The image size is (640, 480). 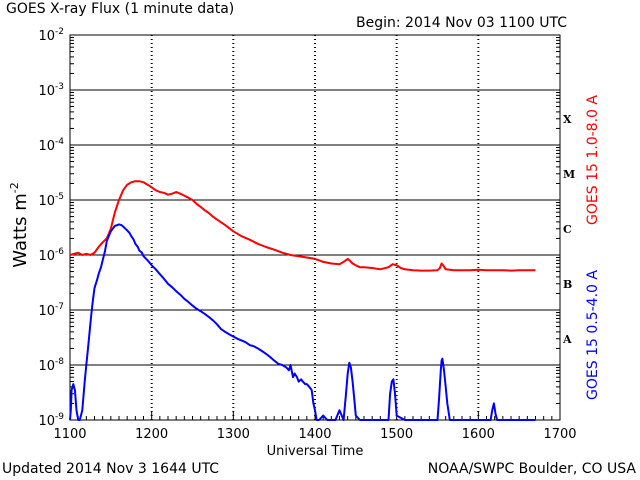 I want to click on y-tick-label: 10⁻⁵, so click(x=51, y=200).